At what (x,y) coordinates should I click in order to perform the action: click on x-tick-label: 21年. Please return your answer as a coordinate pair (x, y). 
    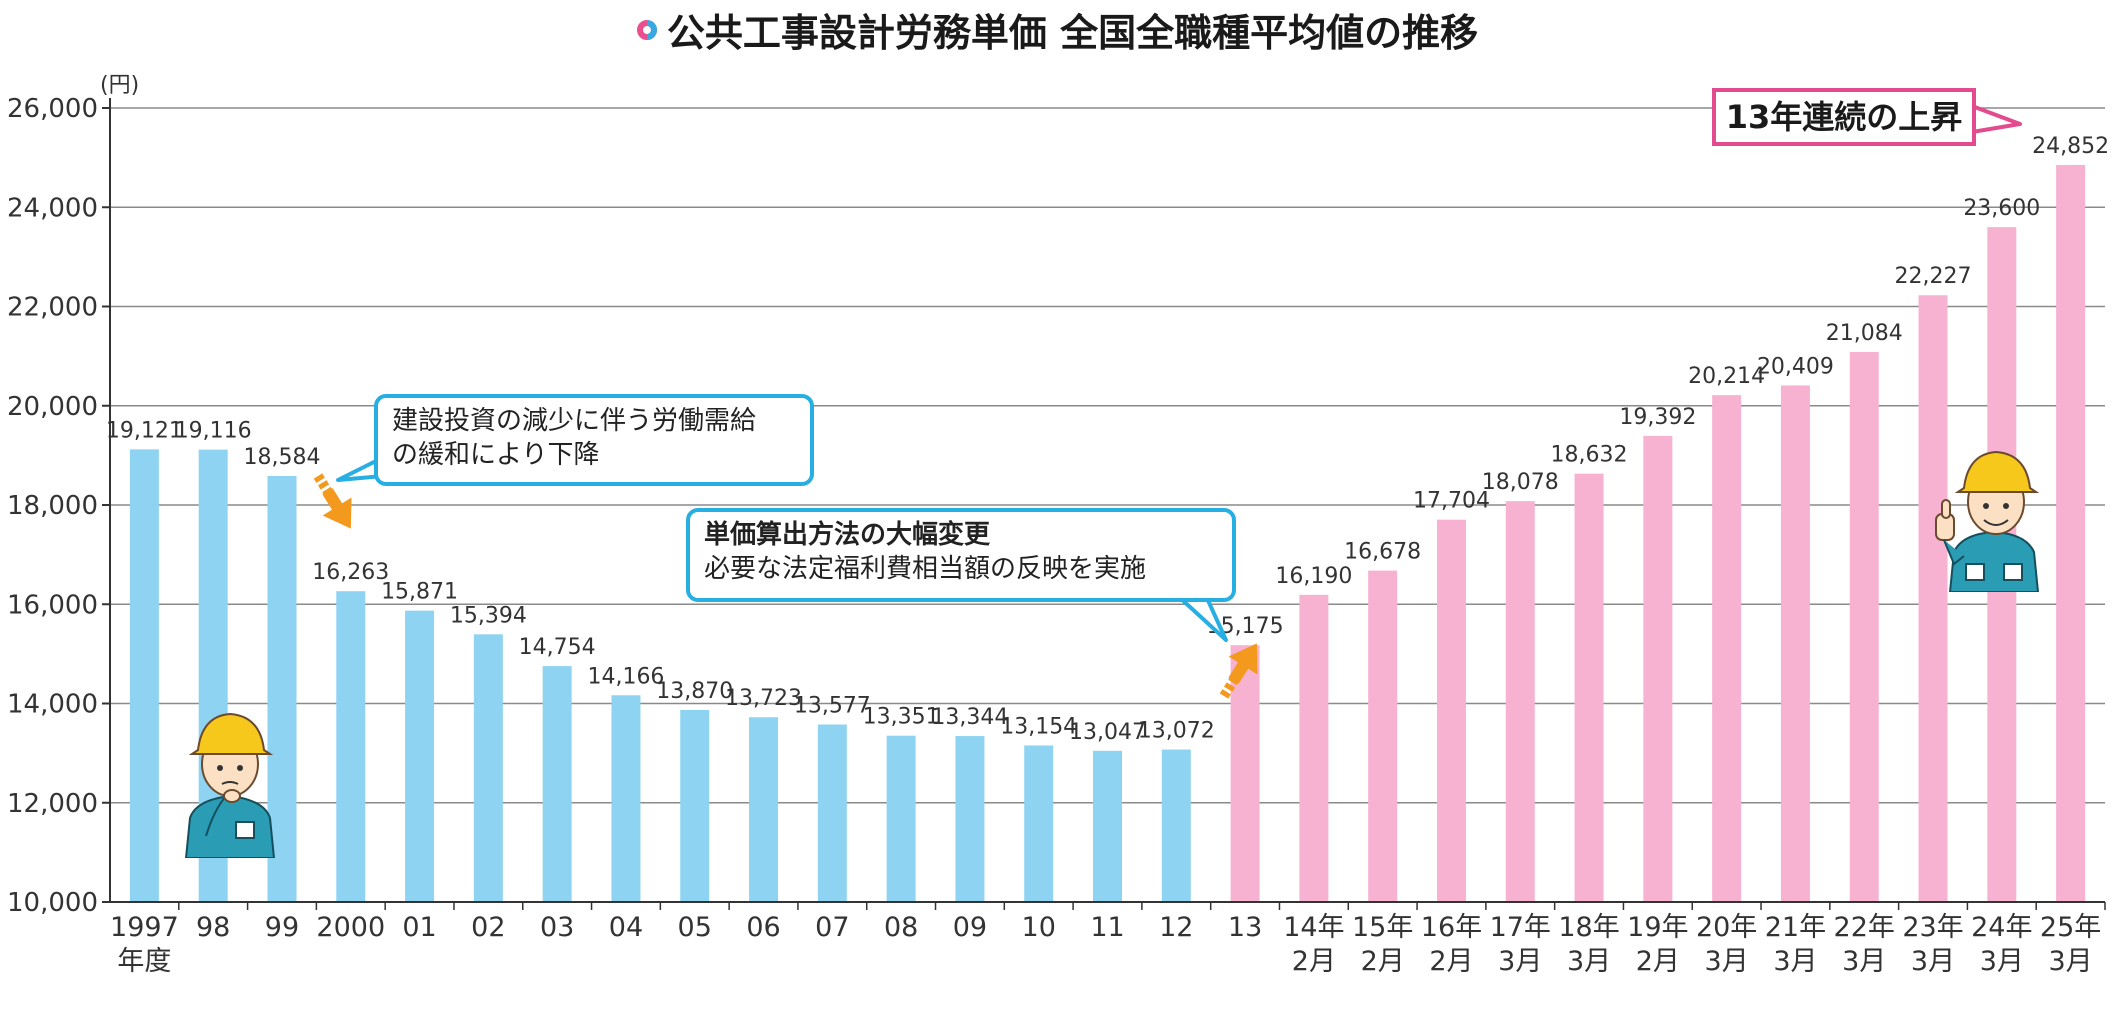
    Looking at the image, I should click on (1795, 927).